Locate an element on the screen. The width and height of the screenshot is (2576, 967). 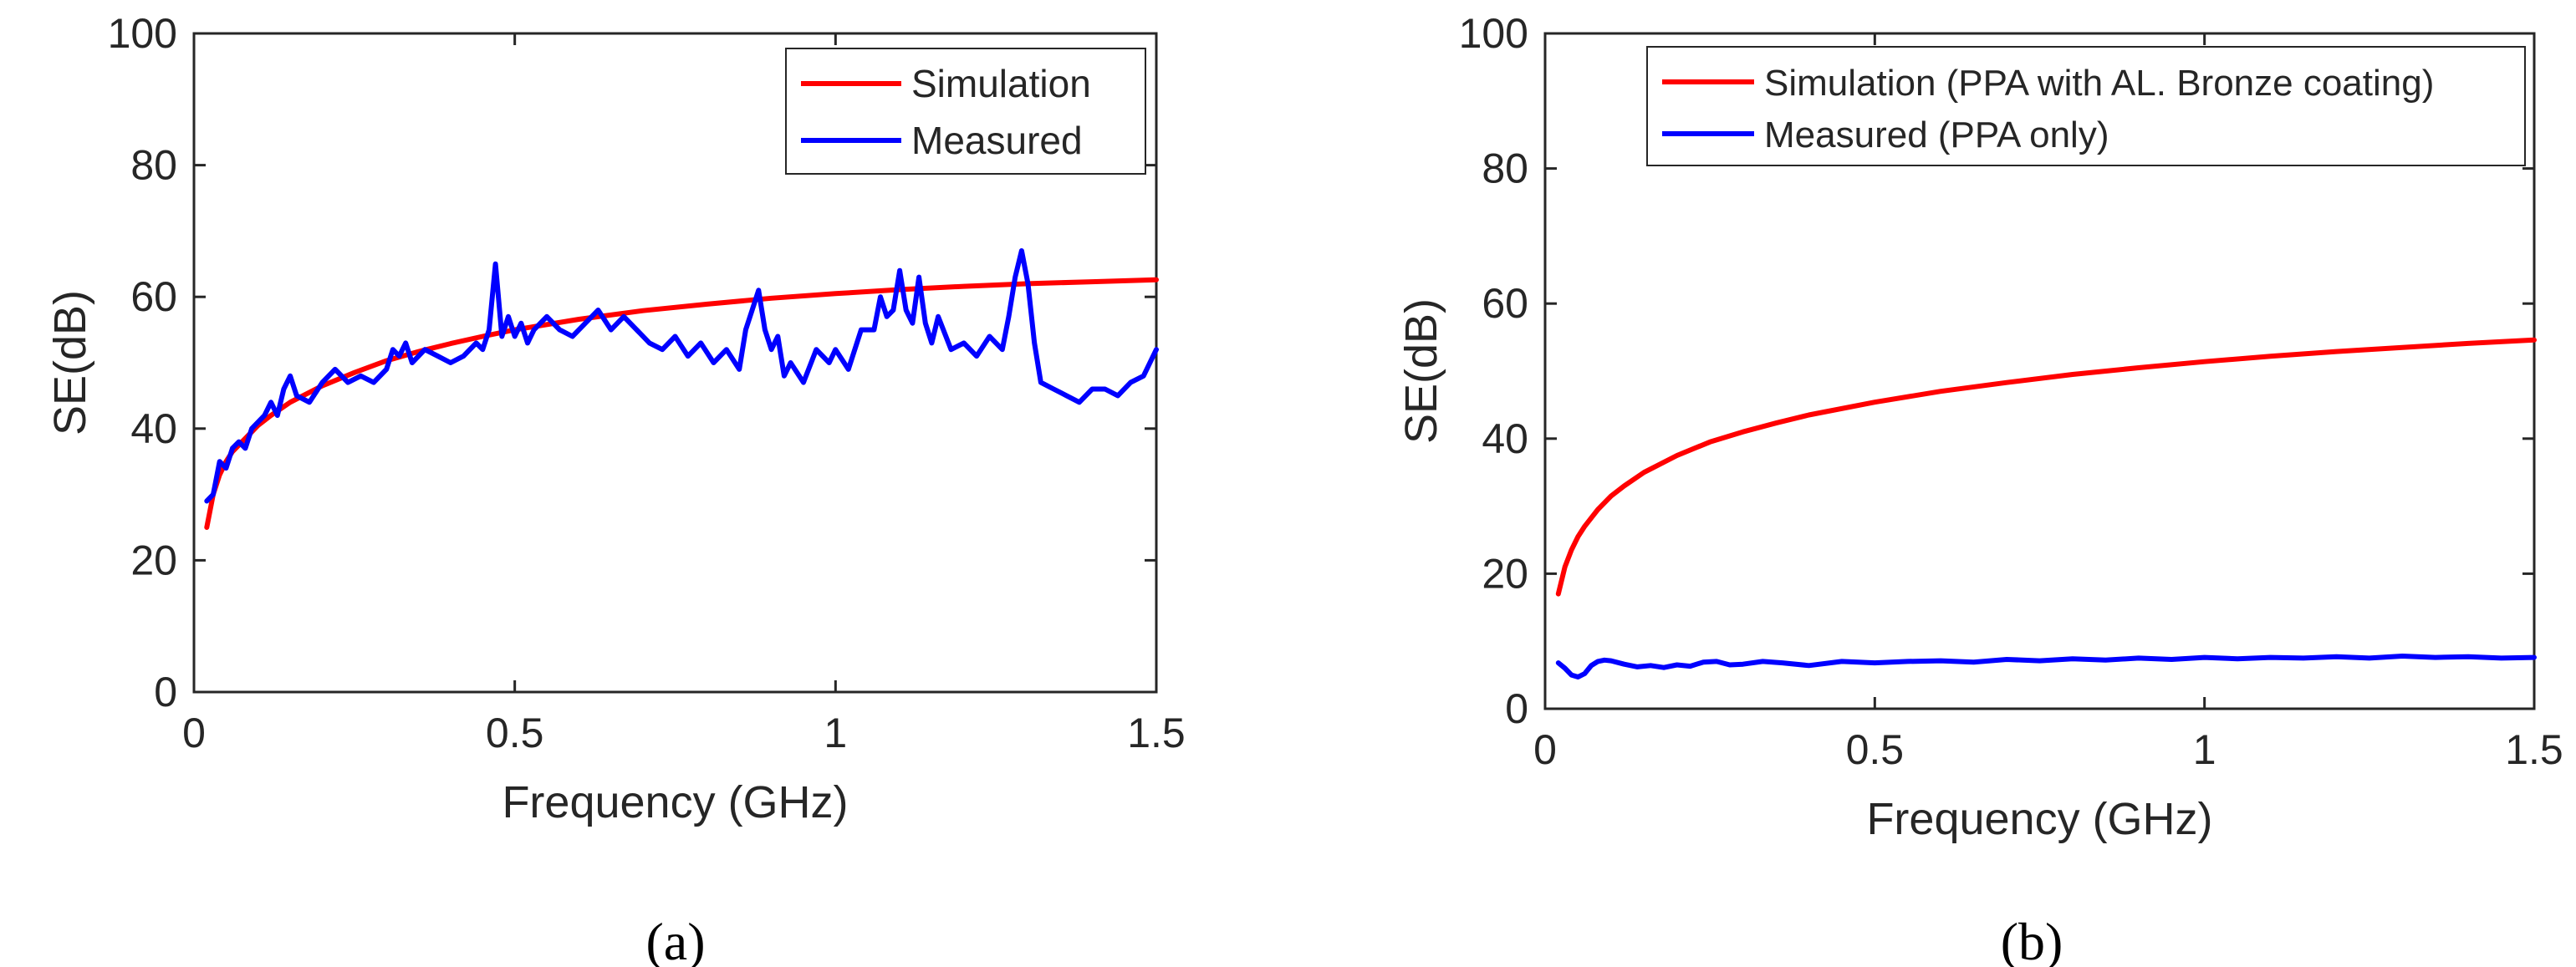
legend-label: Simulation is located at coordinates (1001, 83).